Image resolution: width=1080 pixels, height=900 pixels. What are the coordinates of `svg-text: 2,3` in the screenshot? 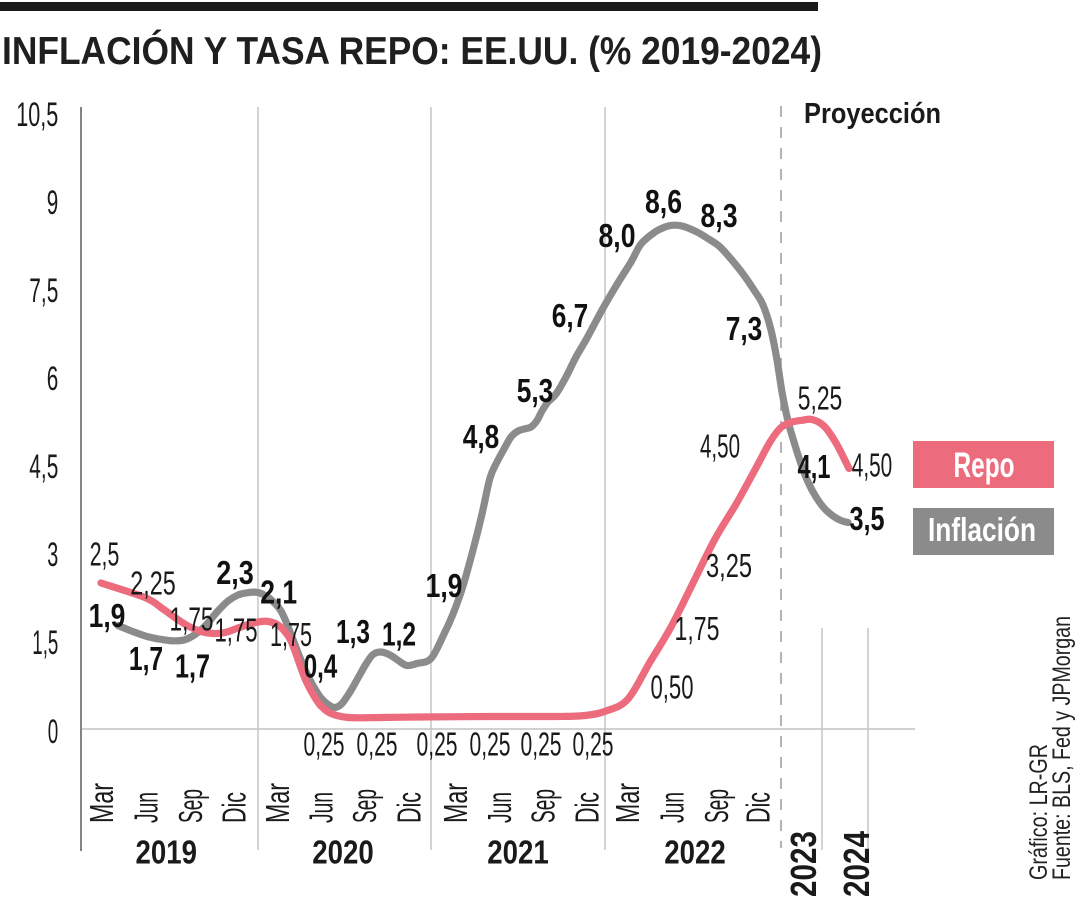 It's located at (235, 572).